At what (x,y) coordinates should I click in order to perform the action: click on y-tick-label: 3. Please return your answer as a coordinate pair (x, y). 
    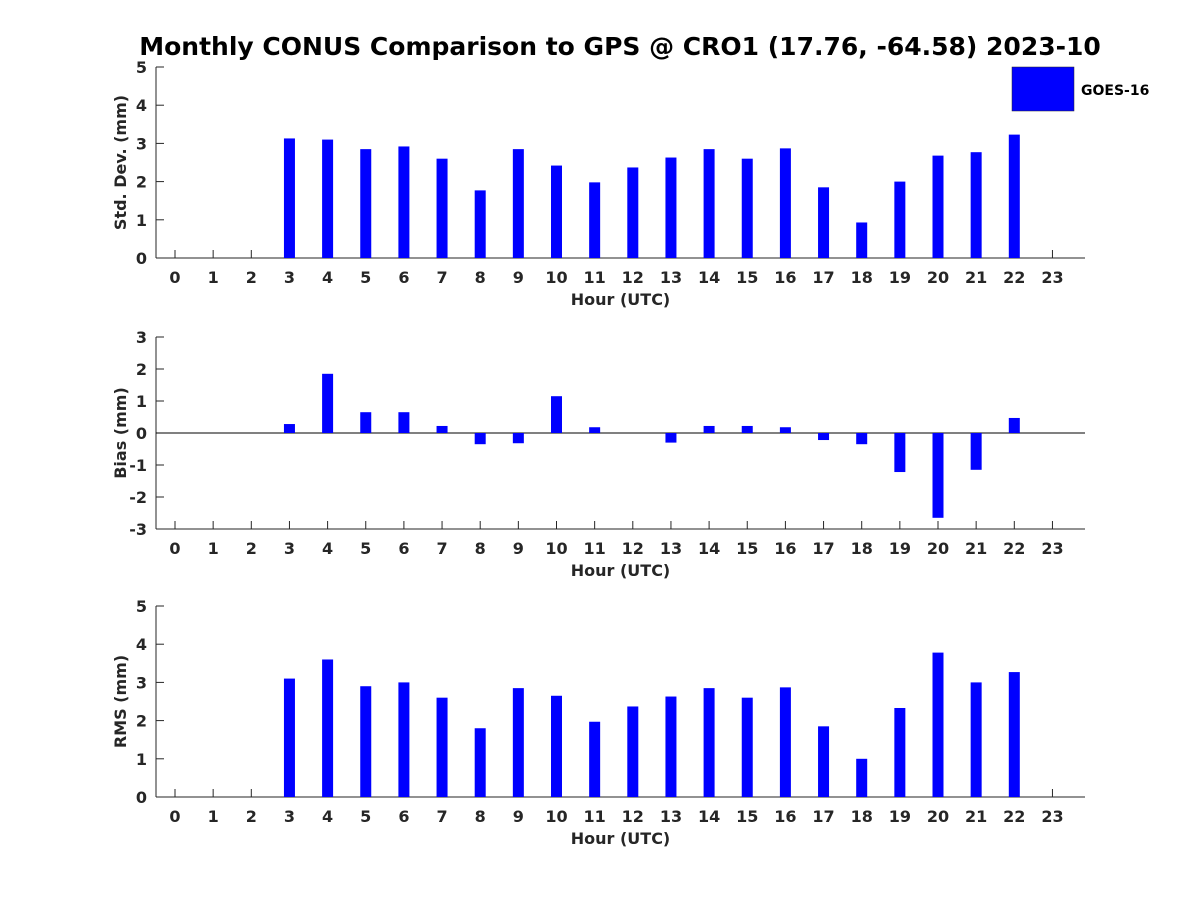
    Looking at the image, I should click on (141, 143).